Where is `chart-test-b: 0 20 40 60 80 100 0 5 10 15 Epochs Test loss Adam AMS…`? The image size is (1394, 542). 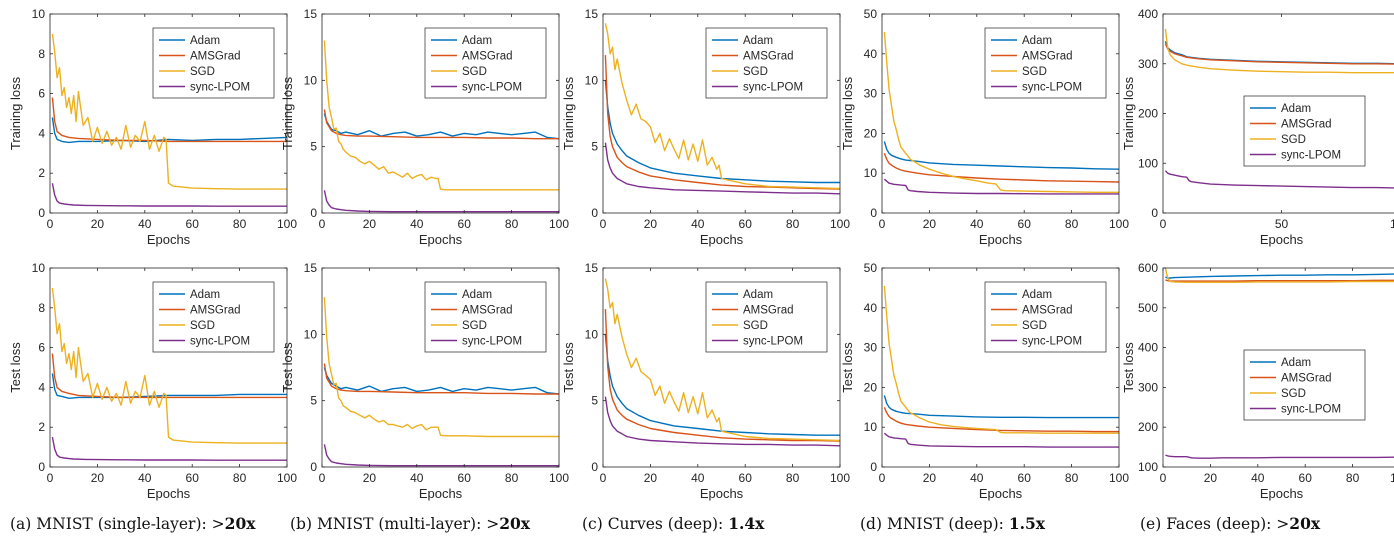
chart-test-b: 0 20 40 60 80 100 0 5 10 15 Epochs Test loss Adam AMS… is located at coordinates (424, 381).